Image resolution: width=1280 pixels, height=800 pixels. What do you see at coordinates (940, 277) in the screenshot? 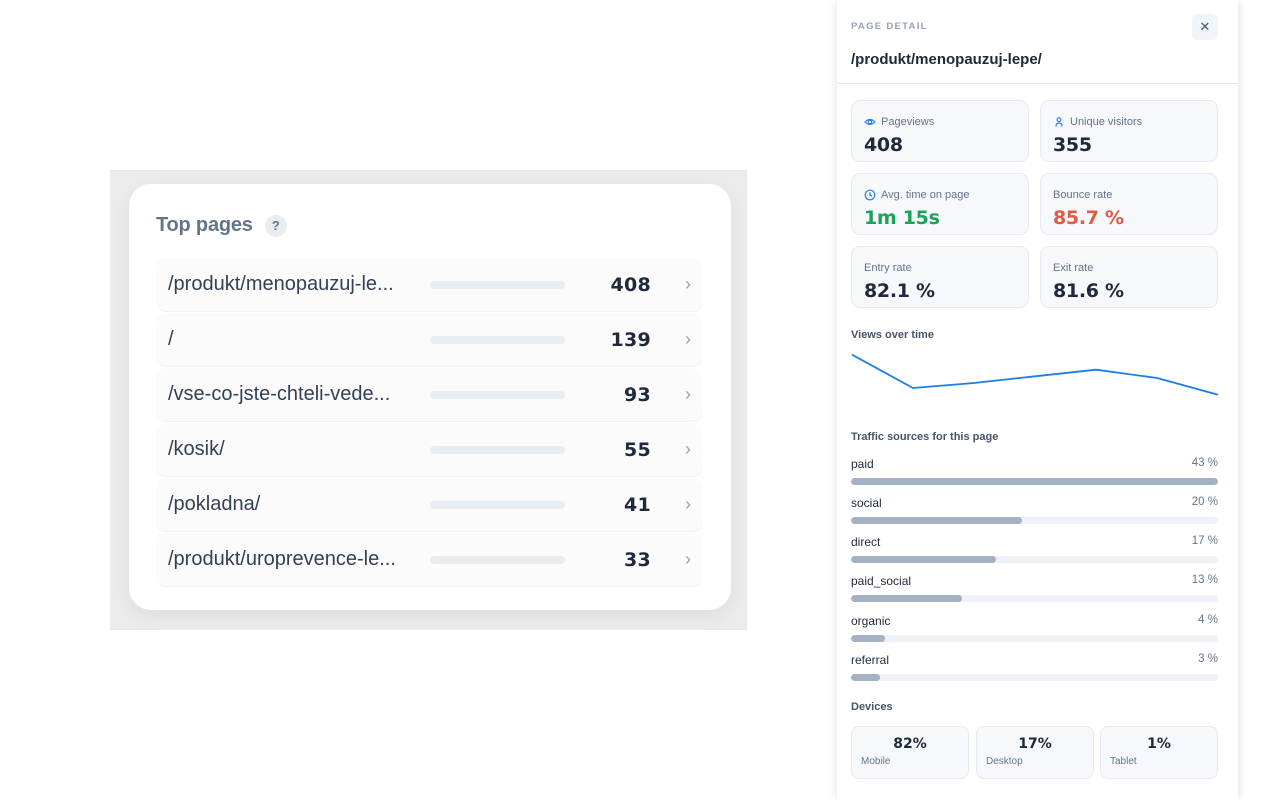
I see `stat-entry-rate: Entry rate 82.1 %` at bounding box center [940, 277].